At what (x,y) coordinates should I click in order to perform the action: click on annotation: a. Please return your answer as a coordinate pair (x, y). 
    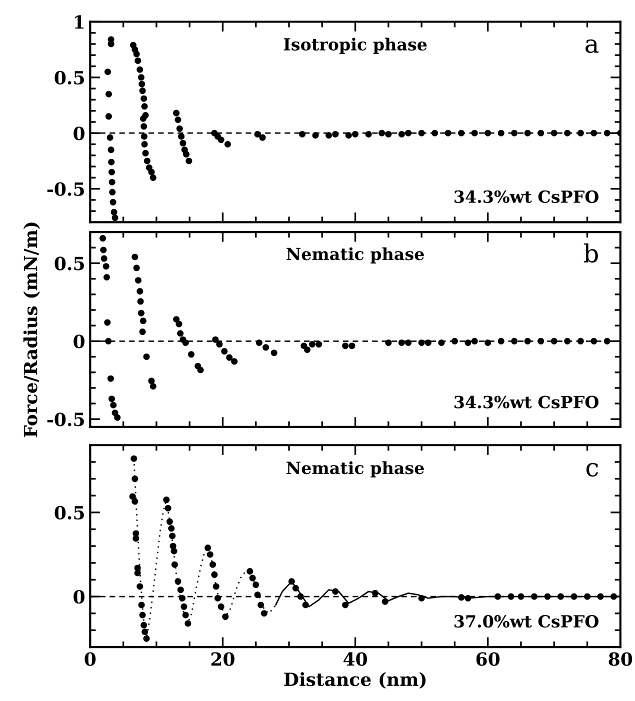
    Looking at the image, I should click on (592, 46).